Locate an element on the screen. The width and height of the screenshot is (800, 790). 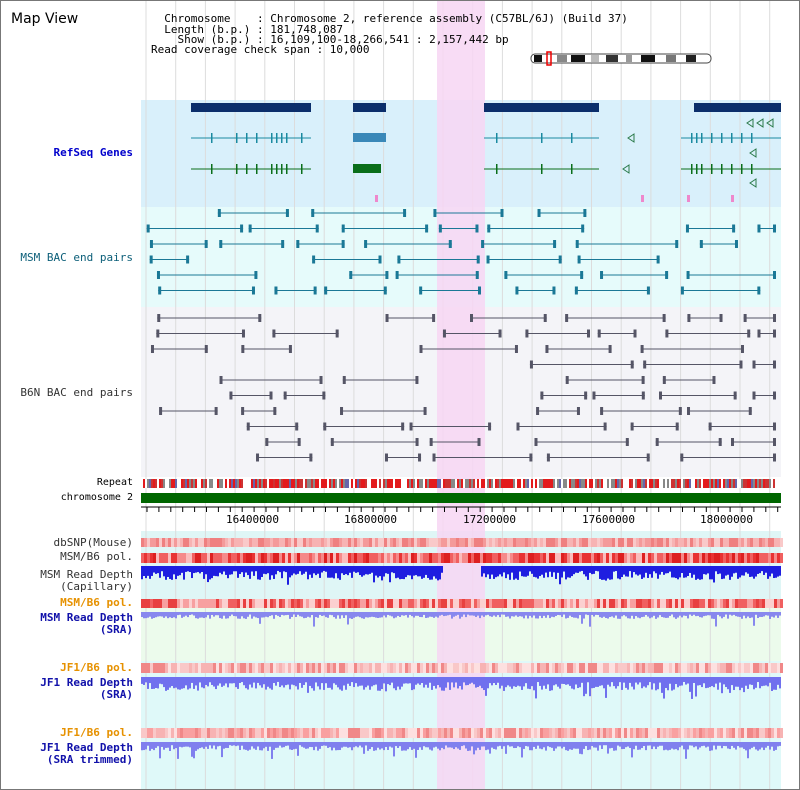
track-label-msm-read-depth-sra: MSM Read Depth is located at coordinates (86, 617).